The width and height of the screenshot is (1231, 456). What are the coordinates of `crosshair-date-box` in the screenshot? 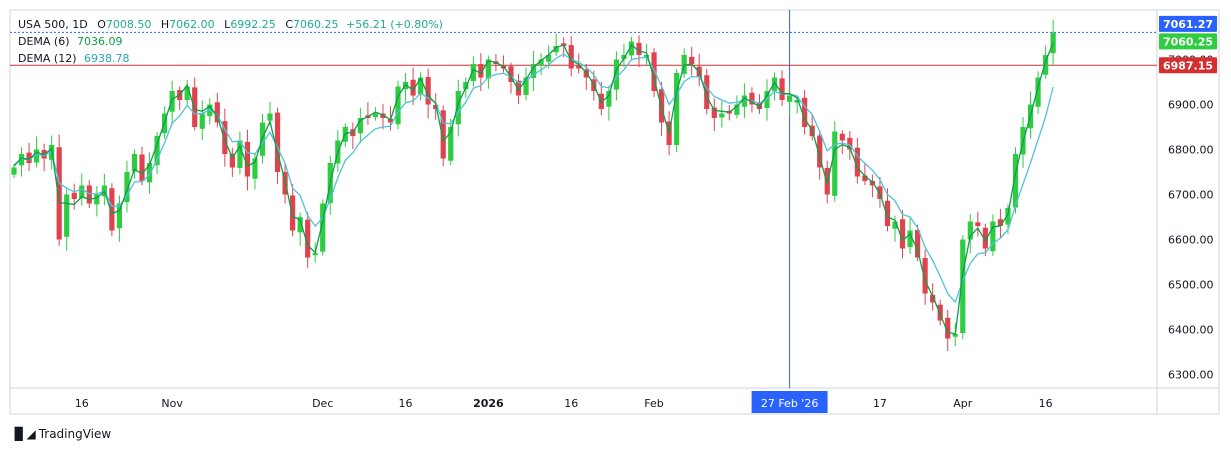 It's located at (789, 402).